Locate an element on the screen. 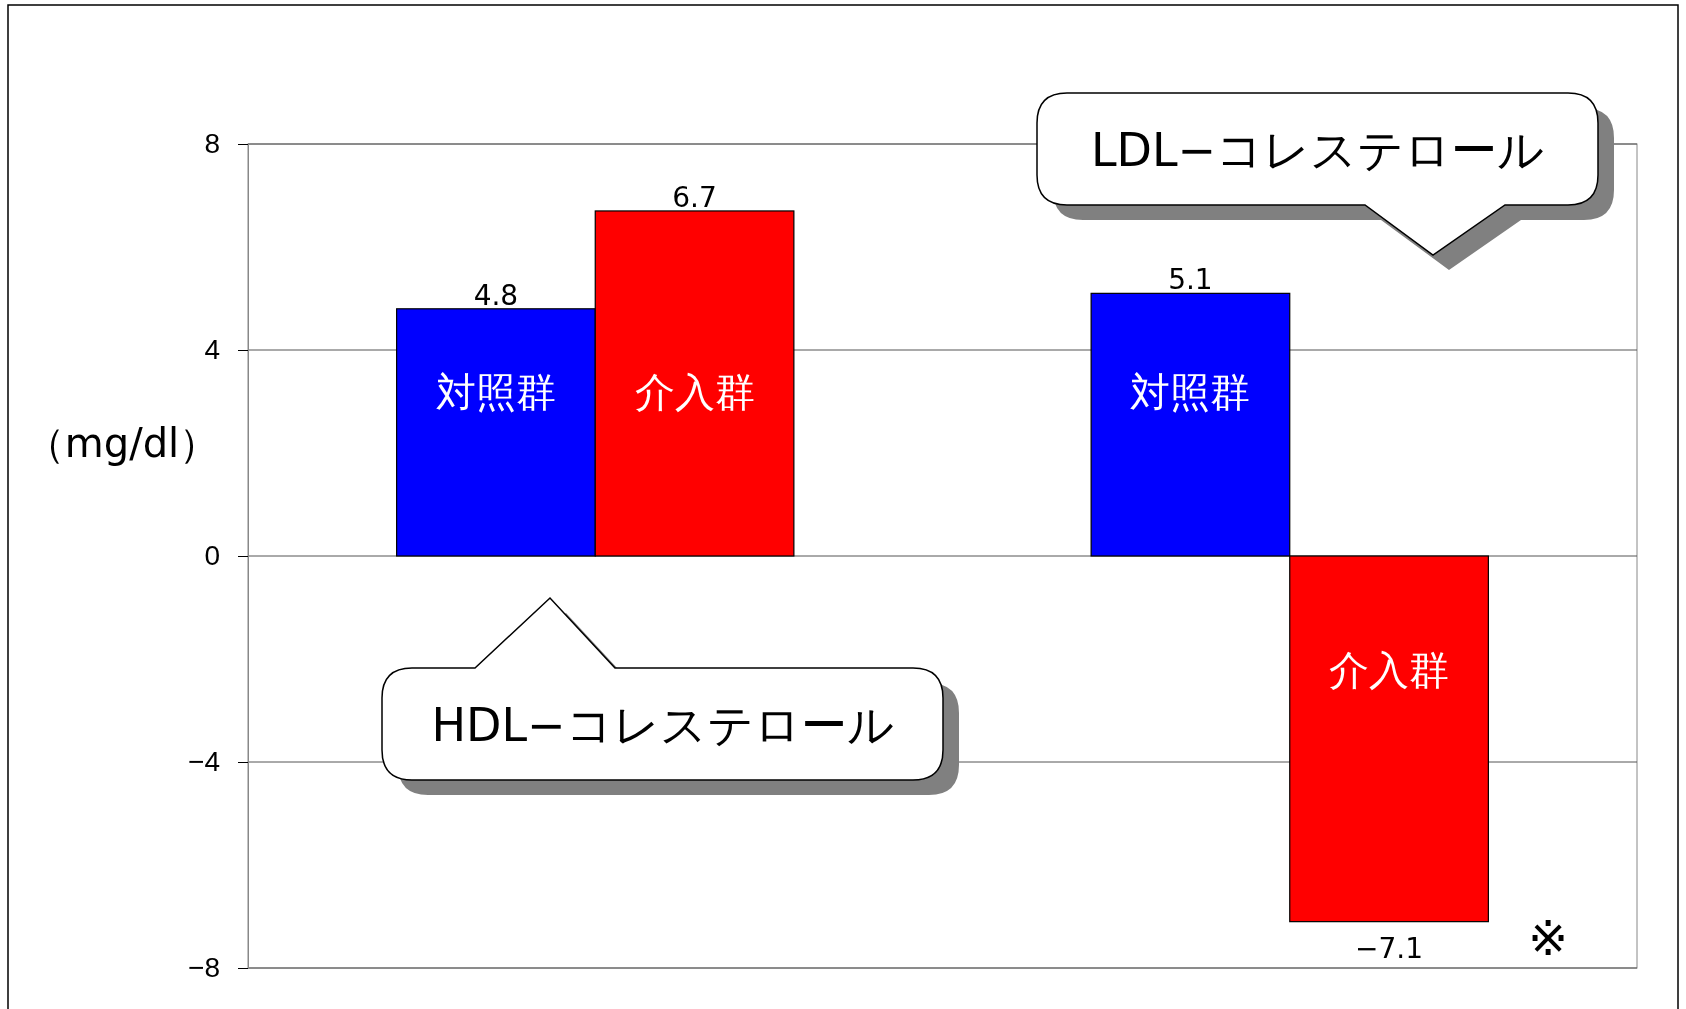 This screenshot has height=1009, width=1686. series-label: 介入群 is located at coordinates (694, 392).